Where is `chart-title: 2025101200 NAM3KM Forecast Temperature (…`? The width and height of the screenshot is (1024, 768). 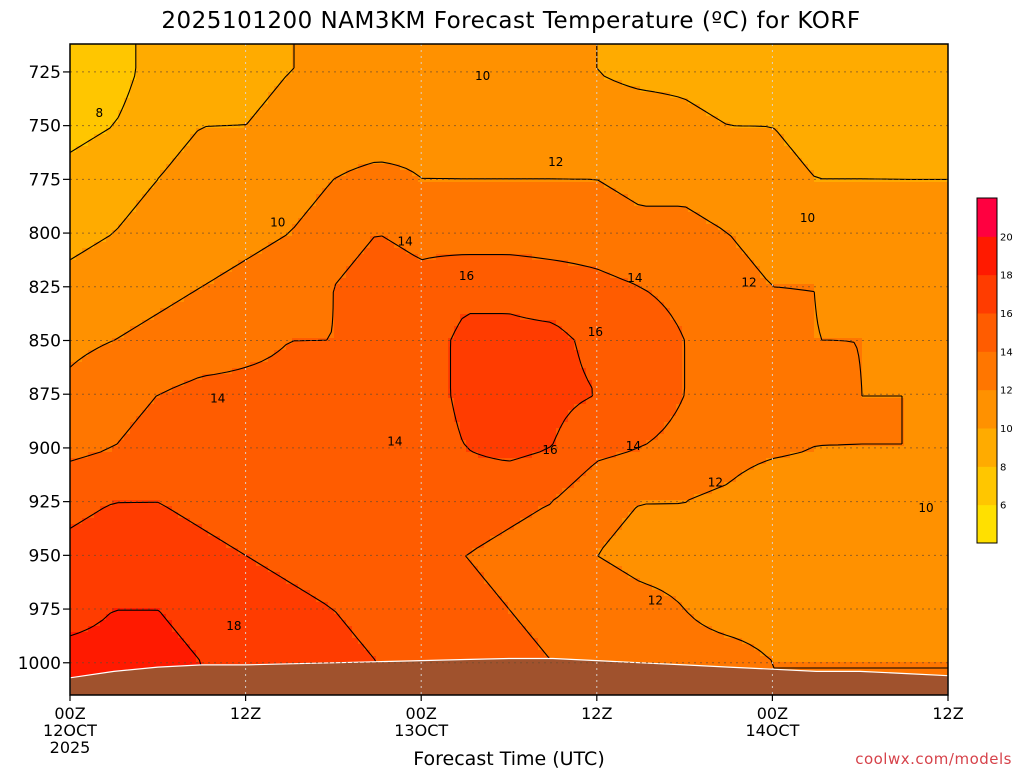 chart-title: 2025101200 NAM3KM Forecast Temperature (… is located at coordinates (510, 21).